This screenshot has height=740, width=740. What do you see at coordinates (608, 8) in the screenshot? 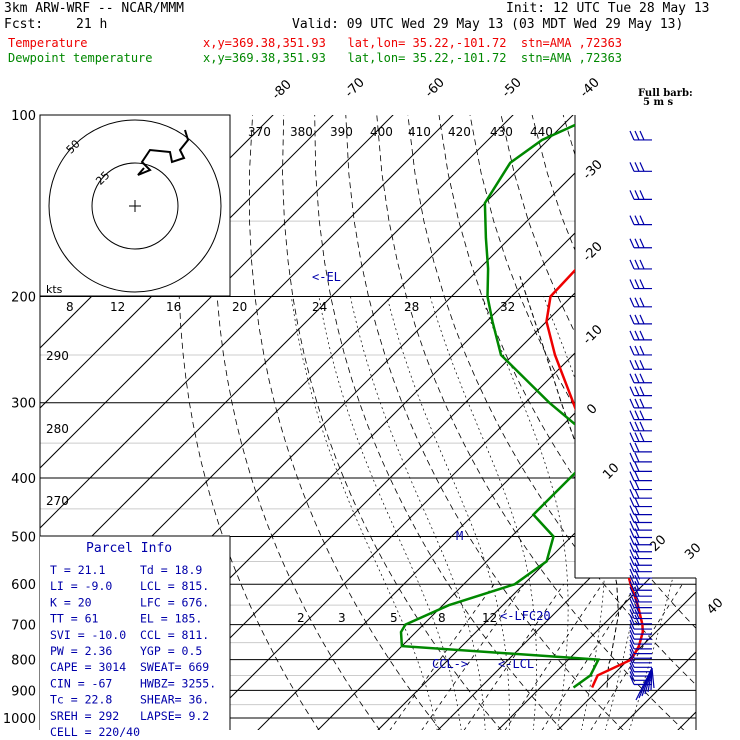
I see `init-time: Init: 12 UTC Tue 28 May 13` at bounding box center [608, 8].